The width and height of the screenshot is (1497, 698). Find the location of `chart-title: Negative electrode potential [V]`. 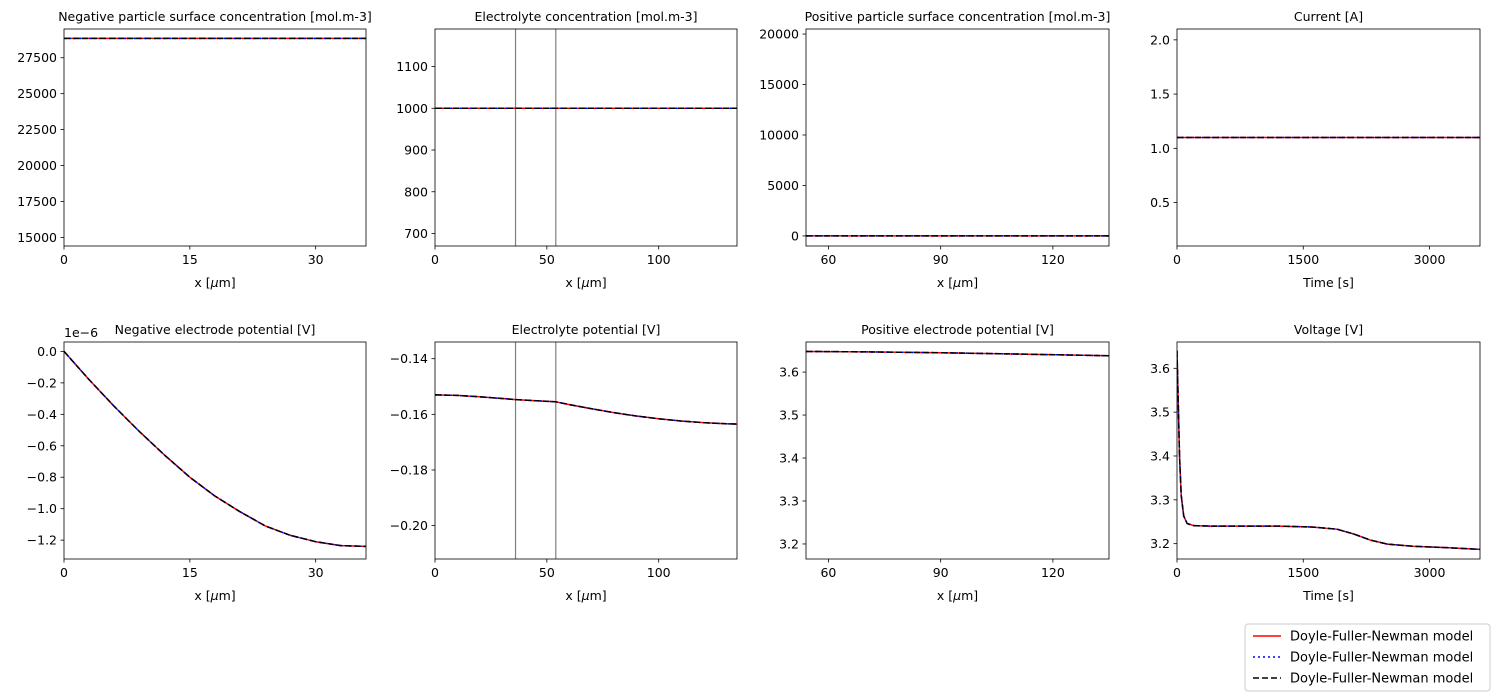

chart-title: Negative electrode potential [V] is located at coordinates (215, 329).